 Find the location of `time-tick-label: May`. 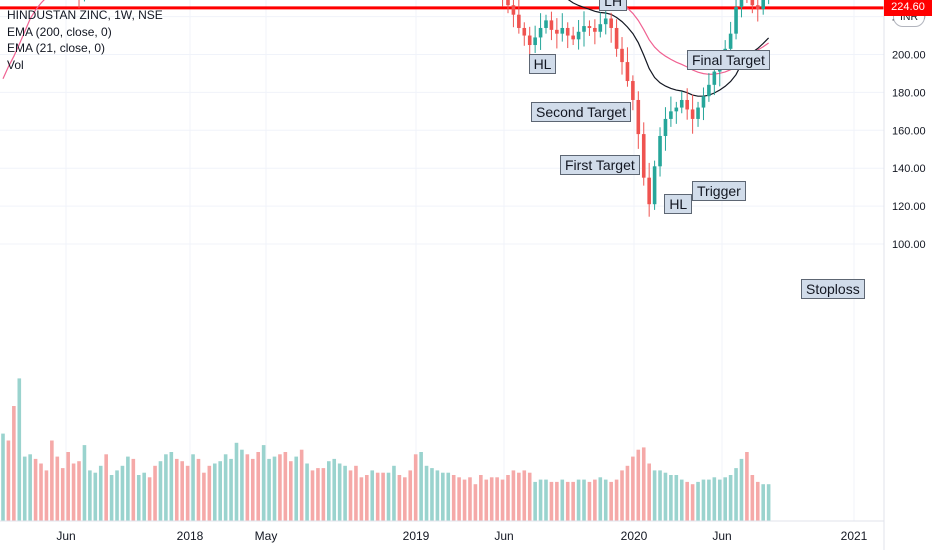

time-tick-label: May is located at coordinates (266, 536).